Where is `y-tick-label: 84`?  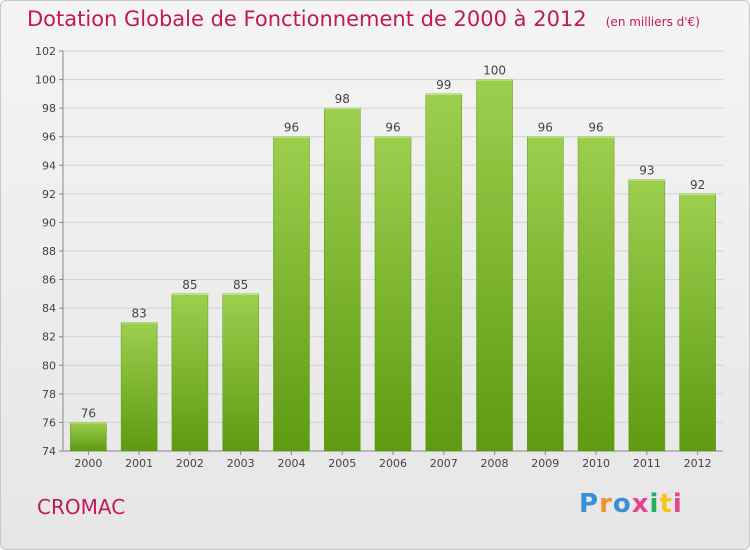
y-tick-label: 84 is located at coordinates (49, 308).